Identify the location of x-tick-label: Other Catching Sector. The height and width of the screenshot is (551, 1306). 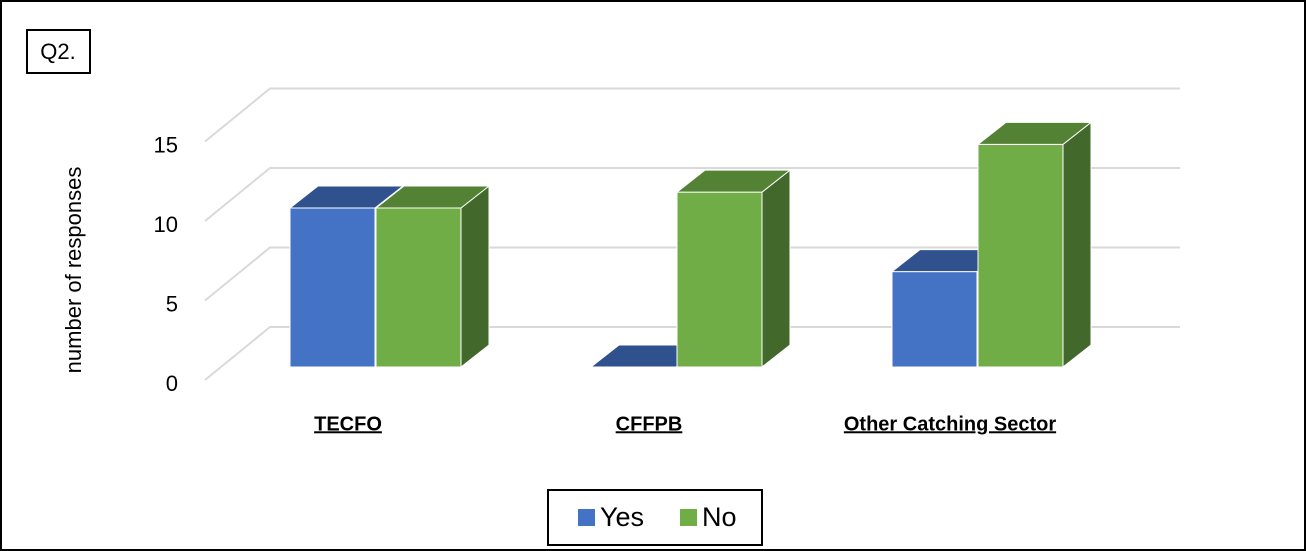
(950, 424).